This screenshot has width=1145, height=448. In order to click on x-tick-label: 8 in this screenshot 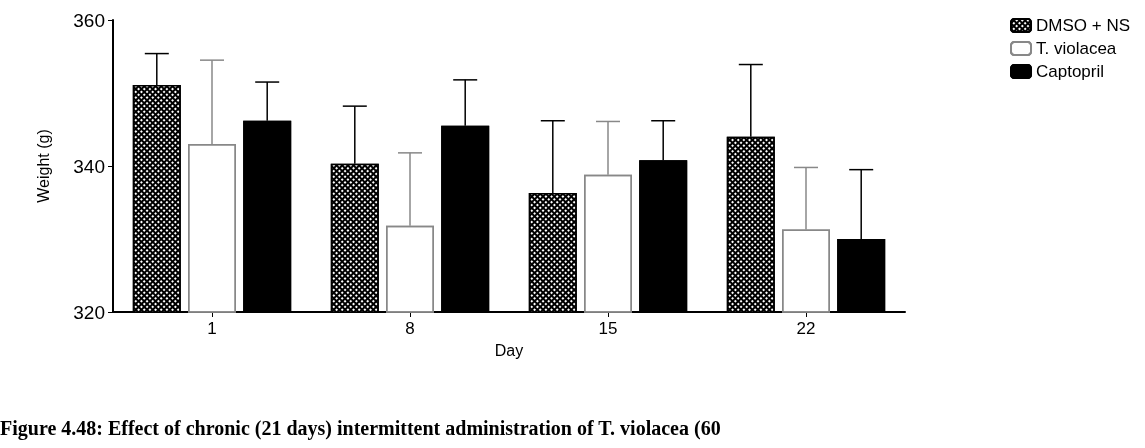, I will do `click(410, 328)`.